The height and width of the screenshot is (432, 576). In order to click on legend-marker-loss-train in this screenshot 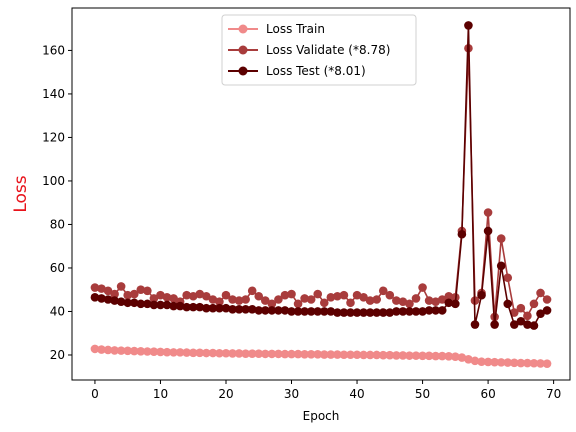, I will do `click(243, 29)`.